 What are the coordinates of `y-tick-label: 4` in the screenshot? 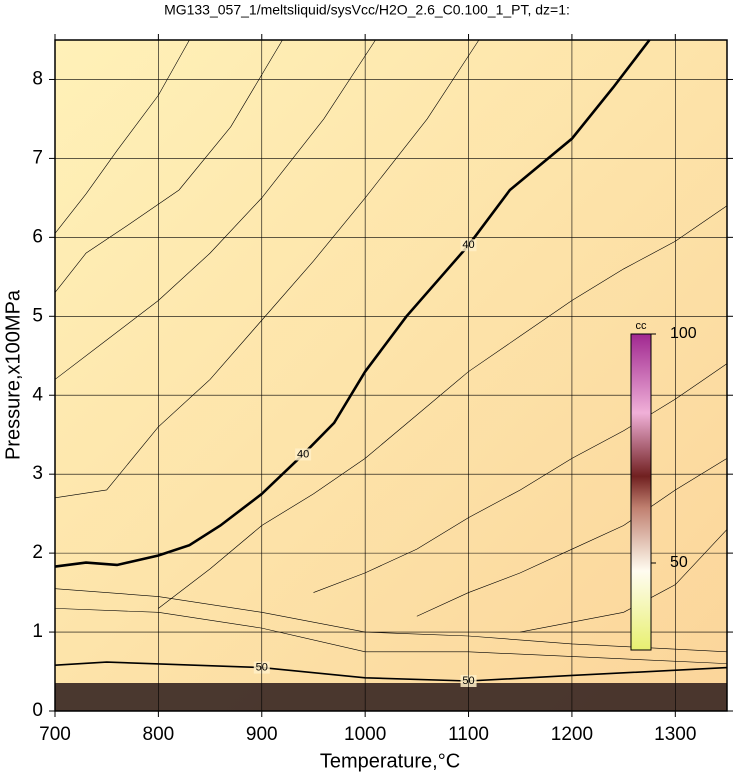 It's located at (37, 394).